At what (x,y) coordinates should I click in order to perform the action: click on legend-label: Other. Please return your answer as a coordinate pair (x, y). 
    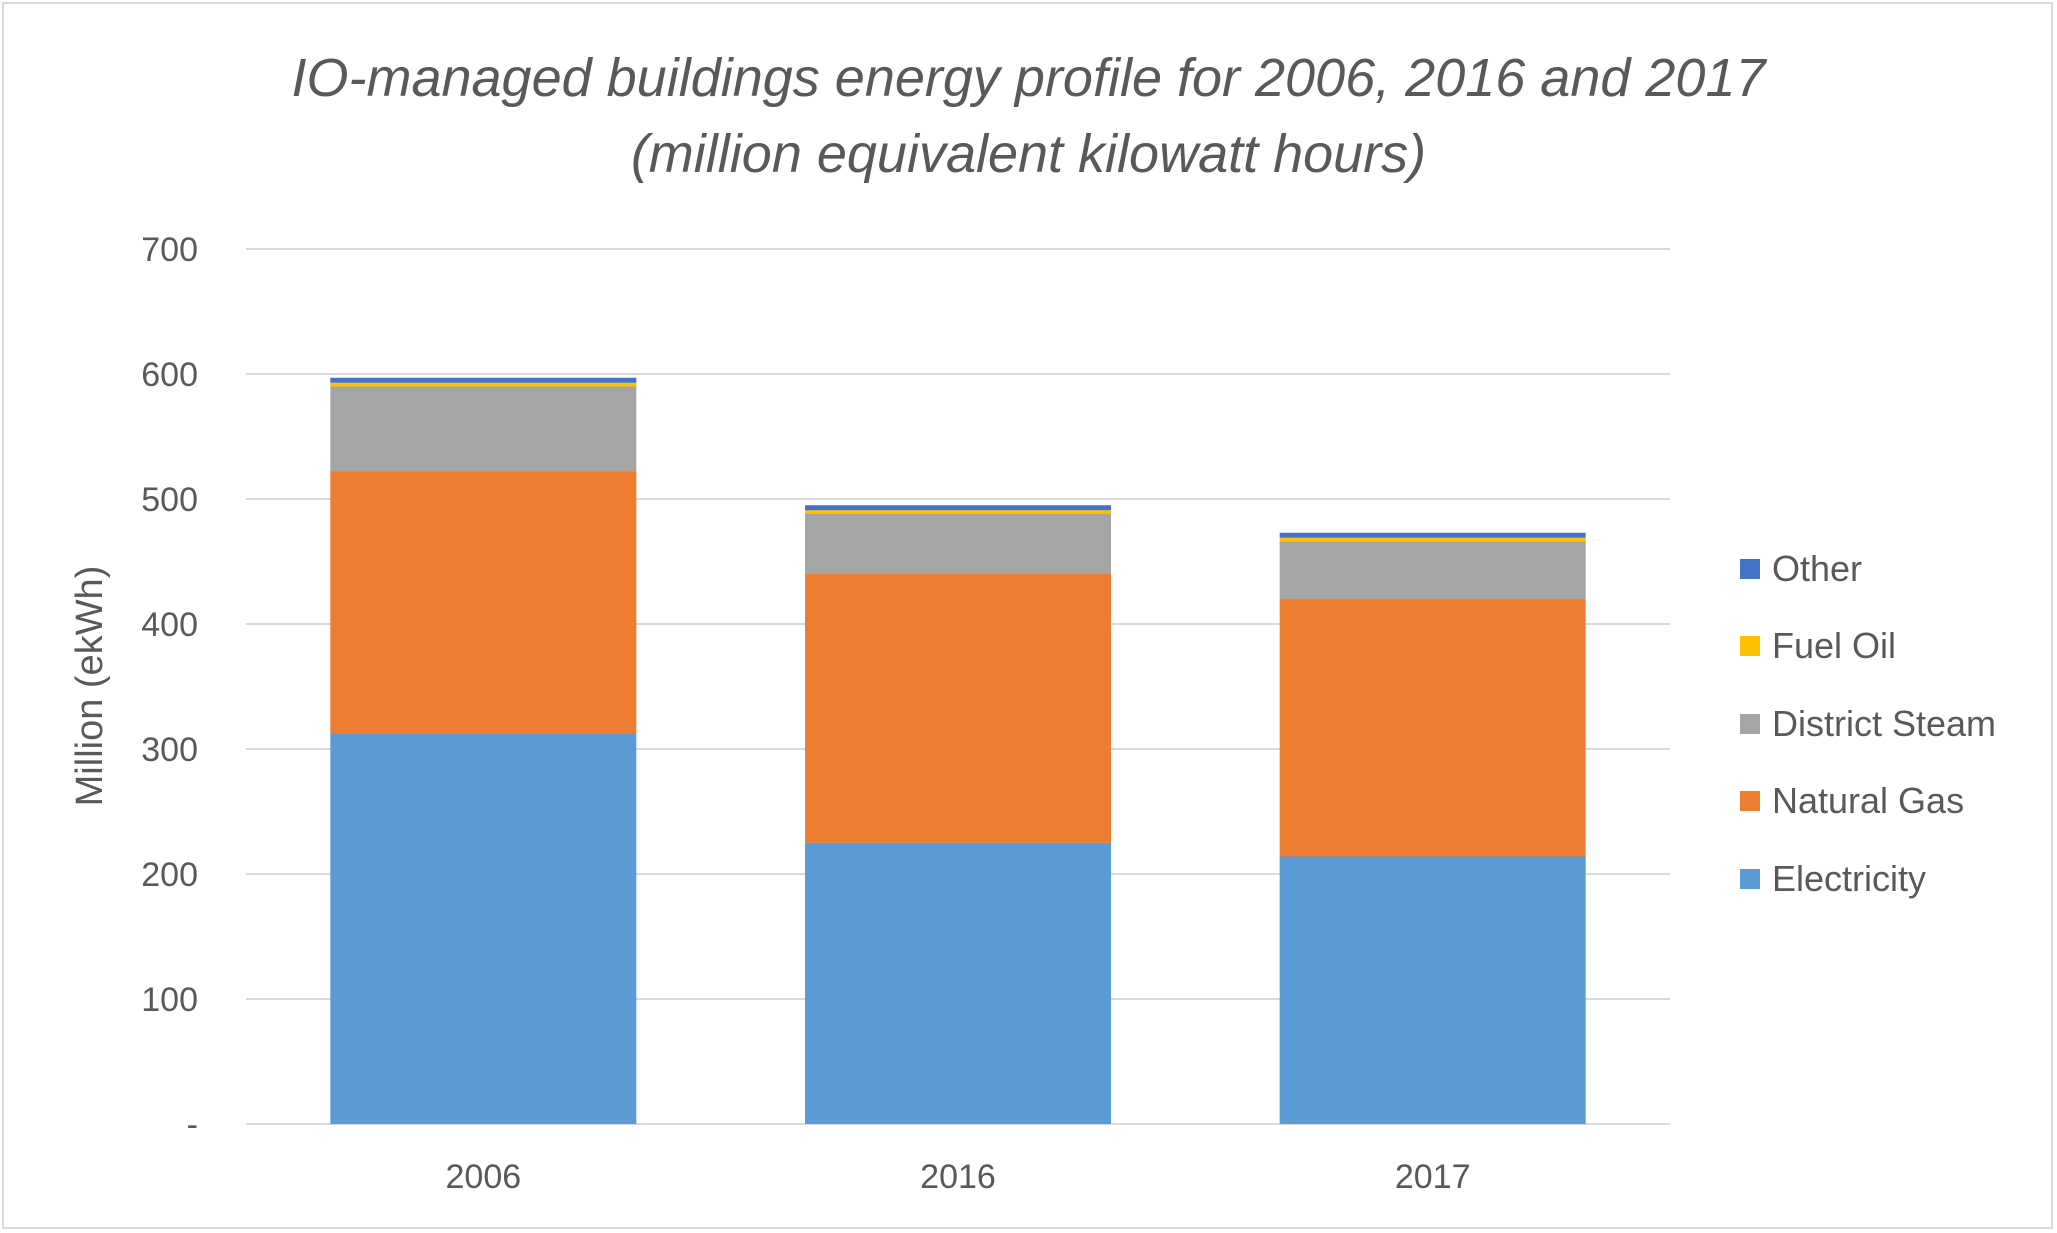
    Looking at the image, I should click on (1817, 568).